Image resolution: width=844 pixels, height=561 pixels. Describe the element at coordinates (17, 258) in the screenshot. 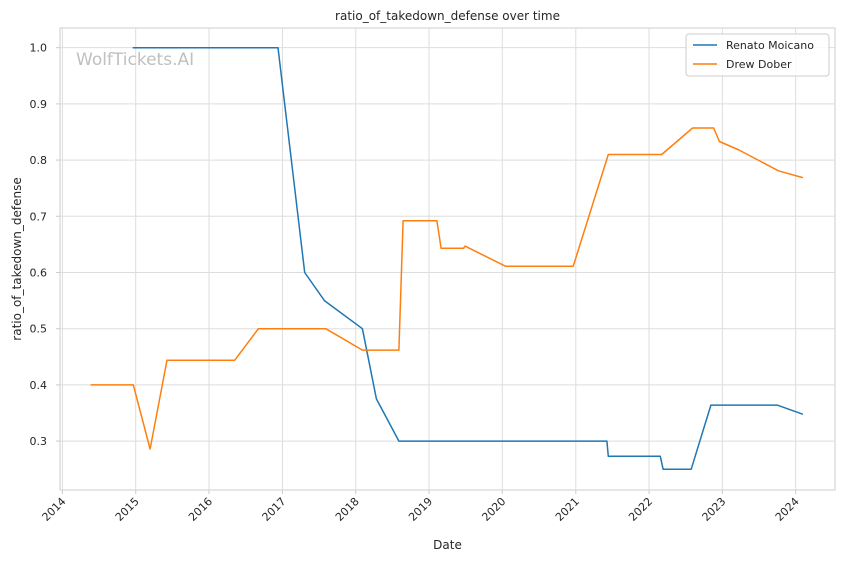

I see `y-axis-title: ratio_of_takedown_defense` at that location.